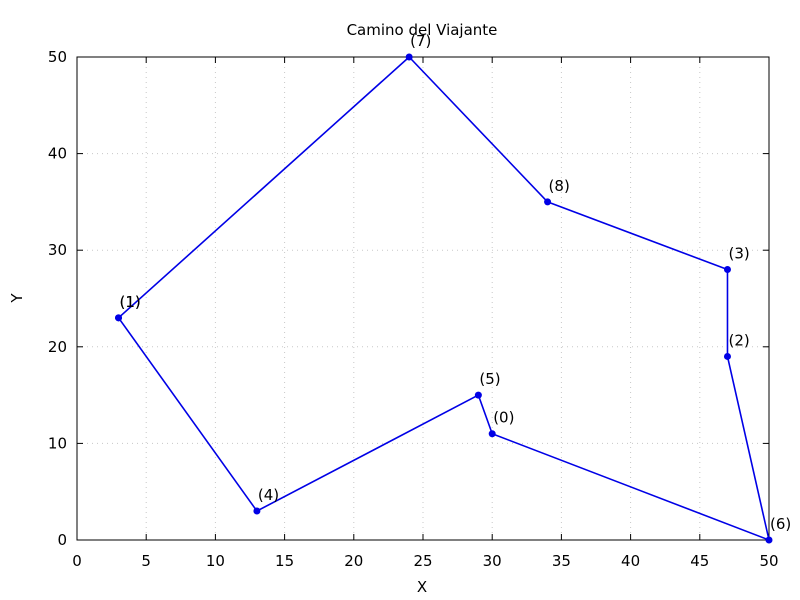 The width and height of the screenshot is (800, 600). I want to click on y-tick-label: 20, so click(57, 347).